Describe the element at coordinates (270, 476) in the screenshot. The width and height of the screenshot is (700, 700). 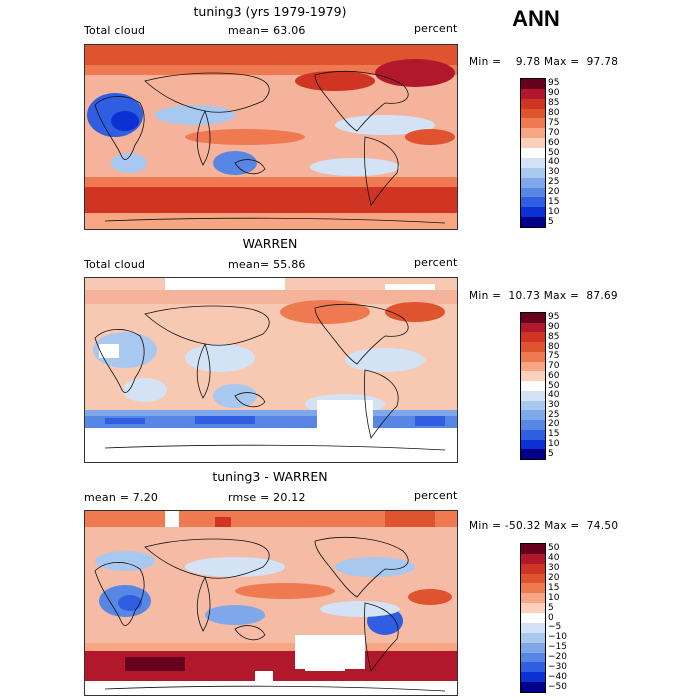
I see `panel-3-title: tuning3 - WARREN` at that location.